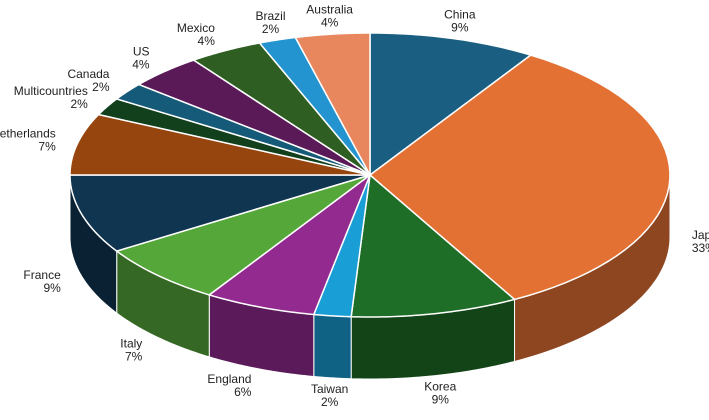  I want to click on slice-label: Canada, so click(88, 74).